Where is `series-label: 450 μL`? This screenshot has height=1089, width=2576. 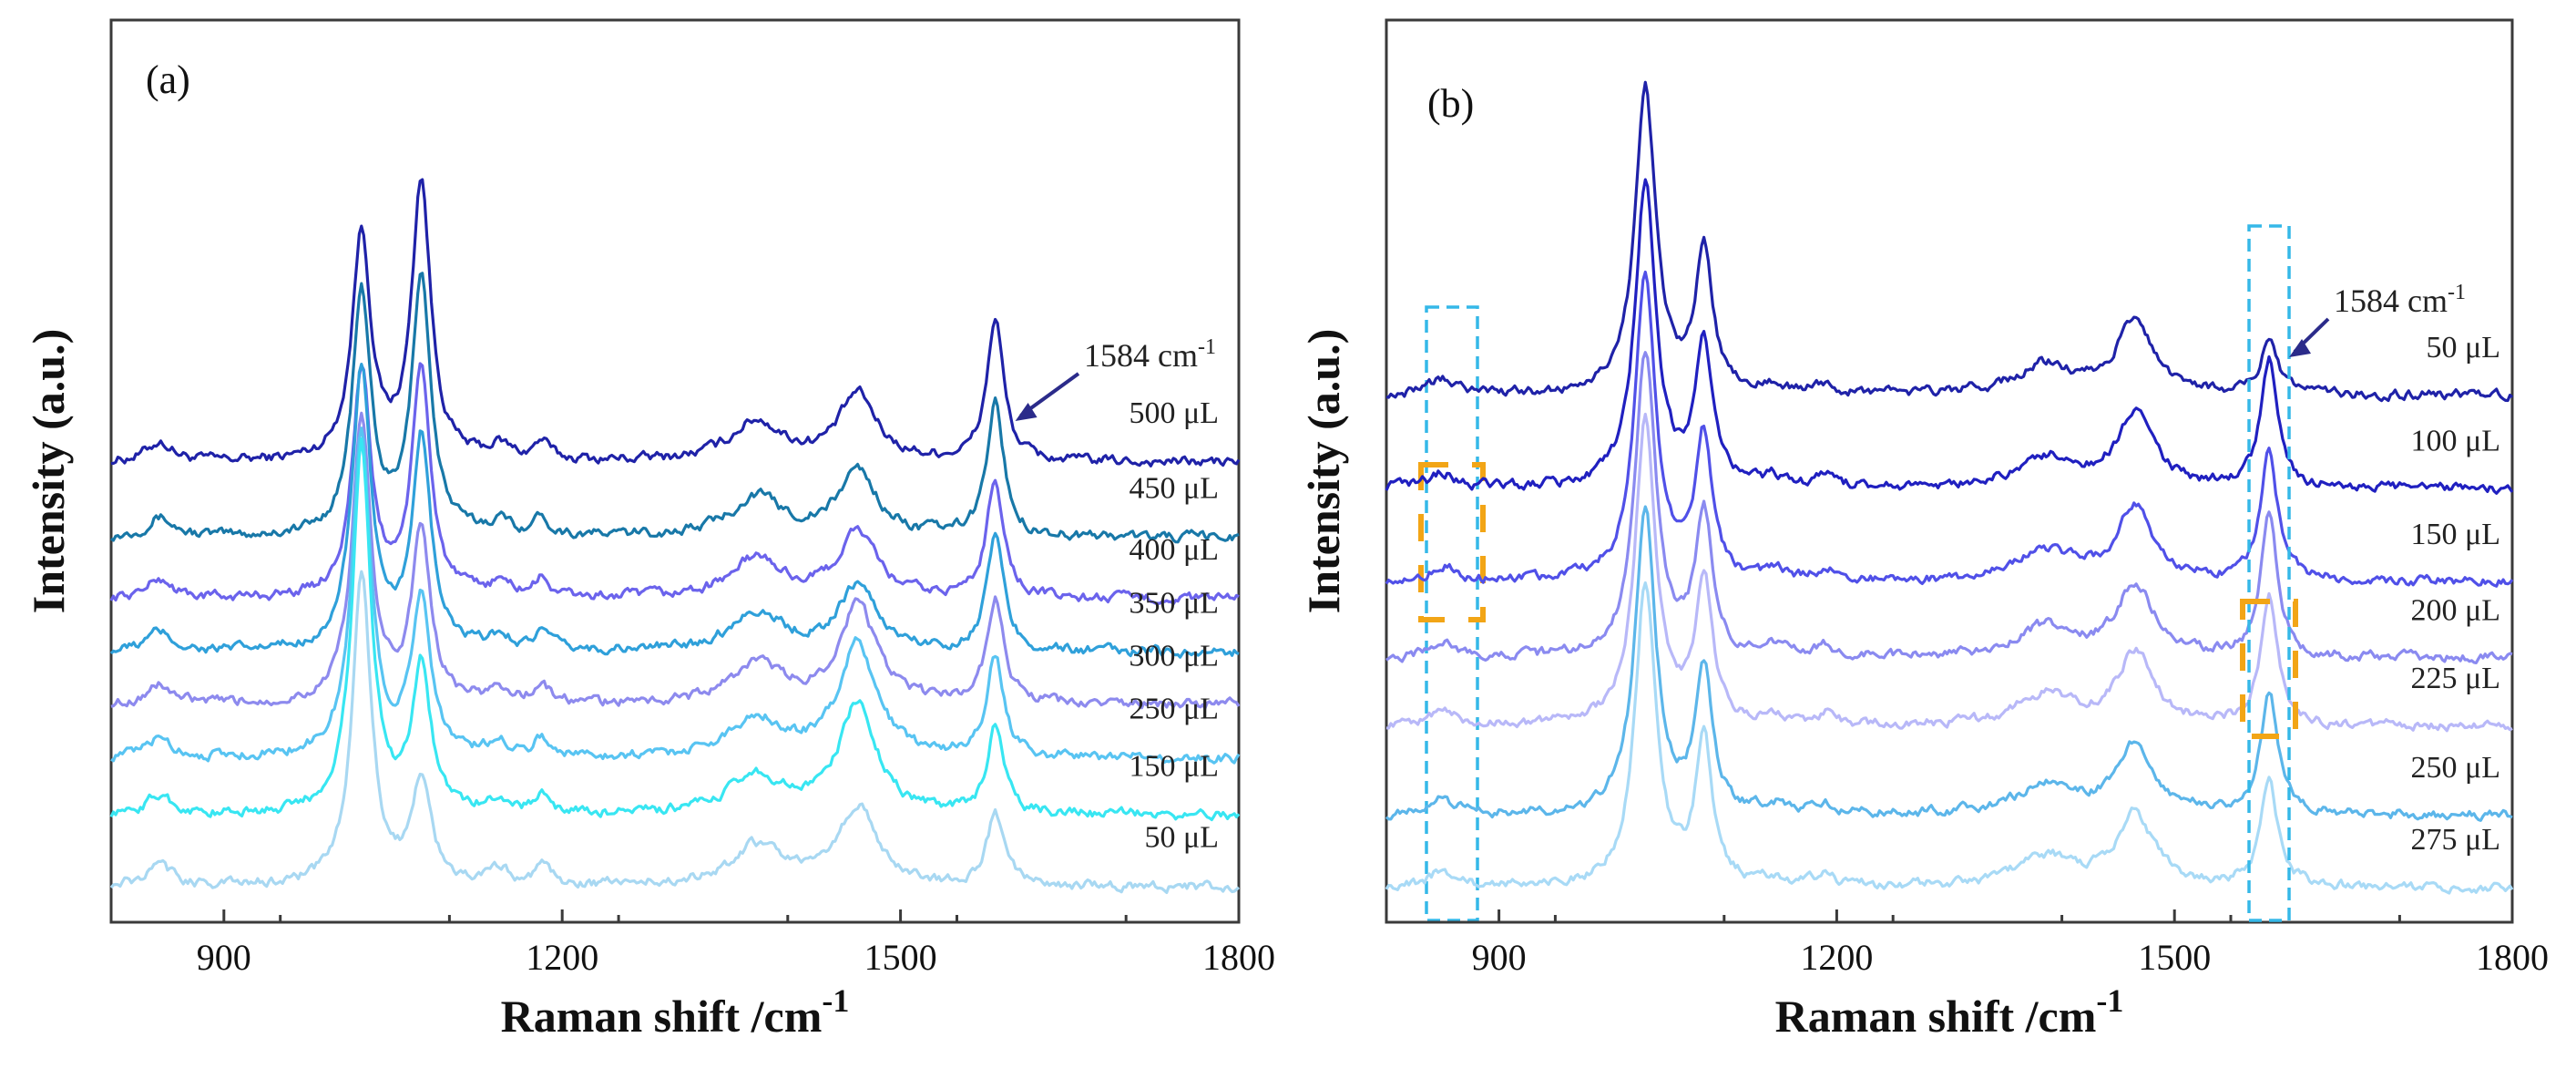 series-label: 450 μL is located at coordinates (1175, 488).